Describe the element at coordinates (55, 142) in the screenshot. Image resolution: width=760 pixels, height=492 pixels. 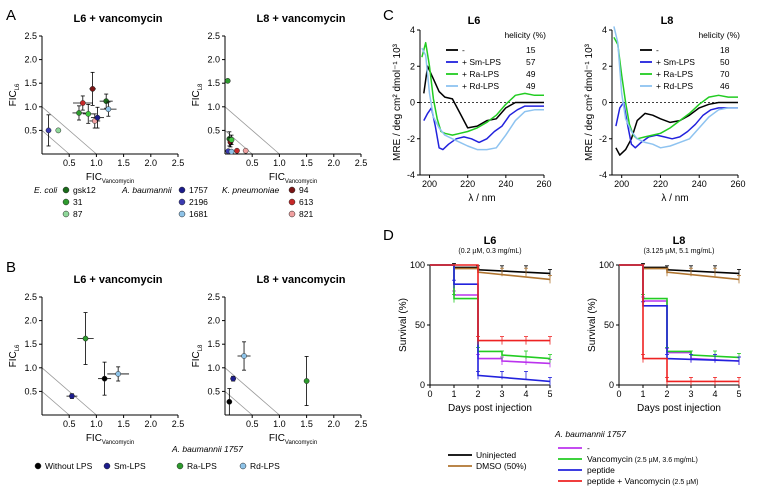
I see `synergy-line` at that location.